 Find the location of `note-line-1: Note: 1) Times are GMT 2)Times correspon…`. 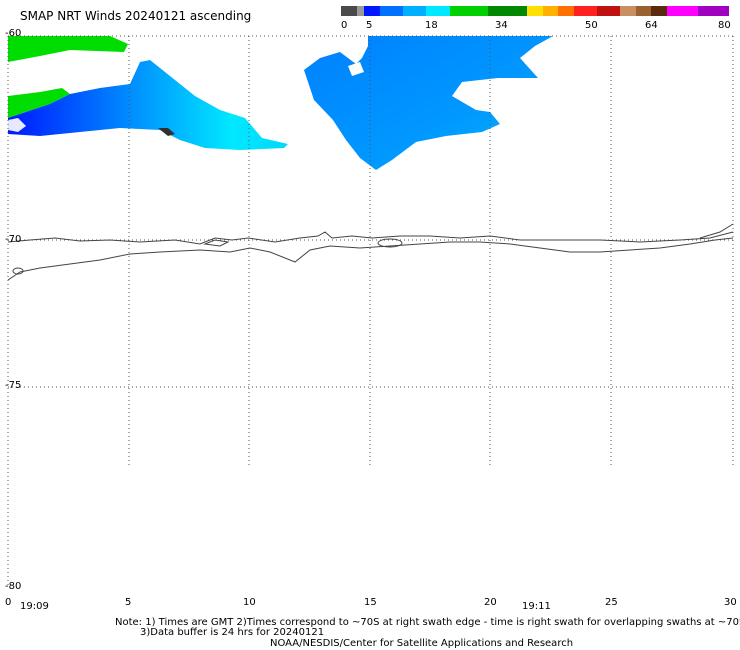

note-line-1: Note: 1) Times are GMT 2)Times correspon… is located at coordinates (427, 622).